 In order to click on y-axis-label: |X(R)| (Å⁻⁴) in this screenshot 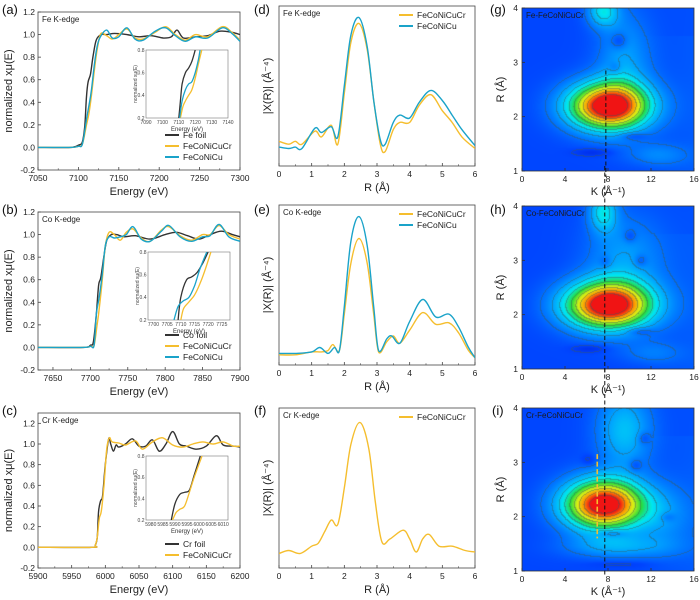, I will do `click(267, 86)`.